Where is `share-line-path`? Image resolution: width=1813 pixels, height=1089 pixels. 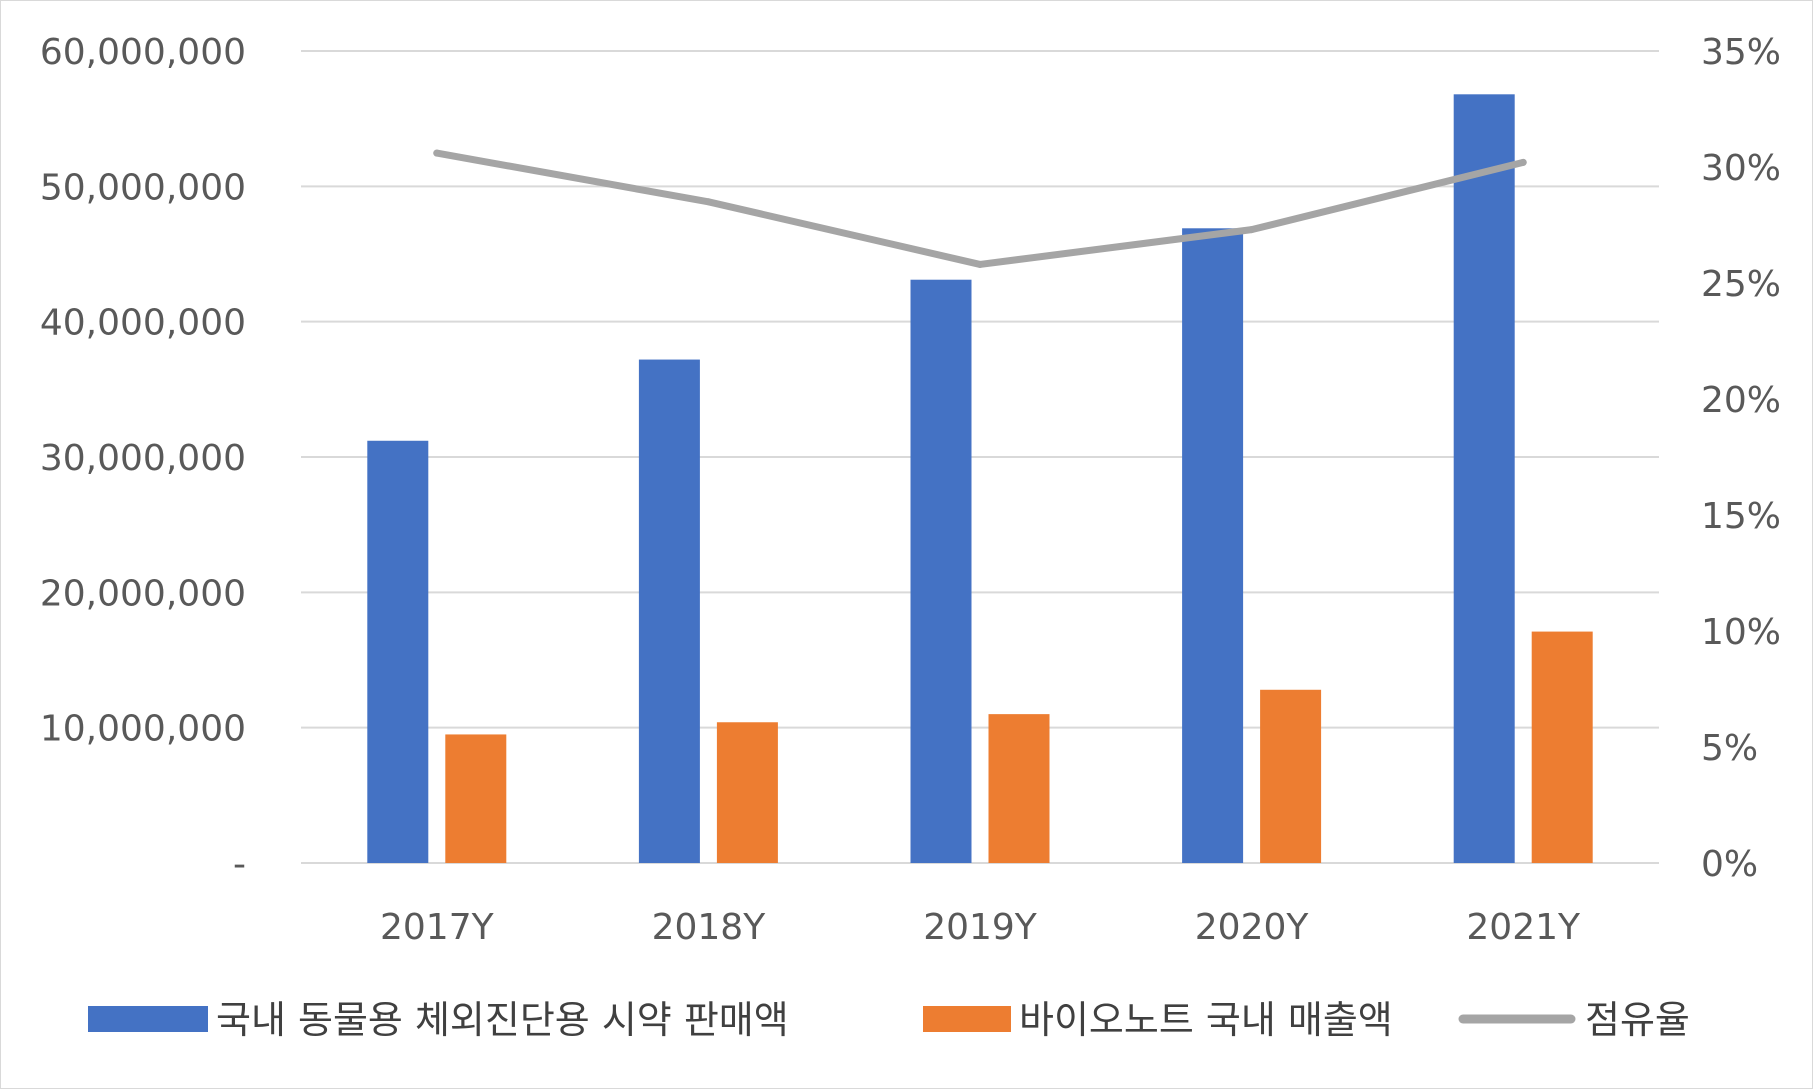 share-line-path is located at coordinates (980, 208).